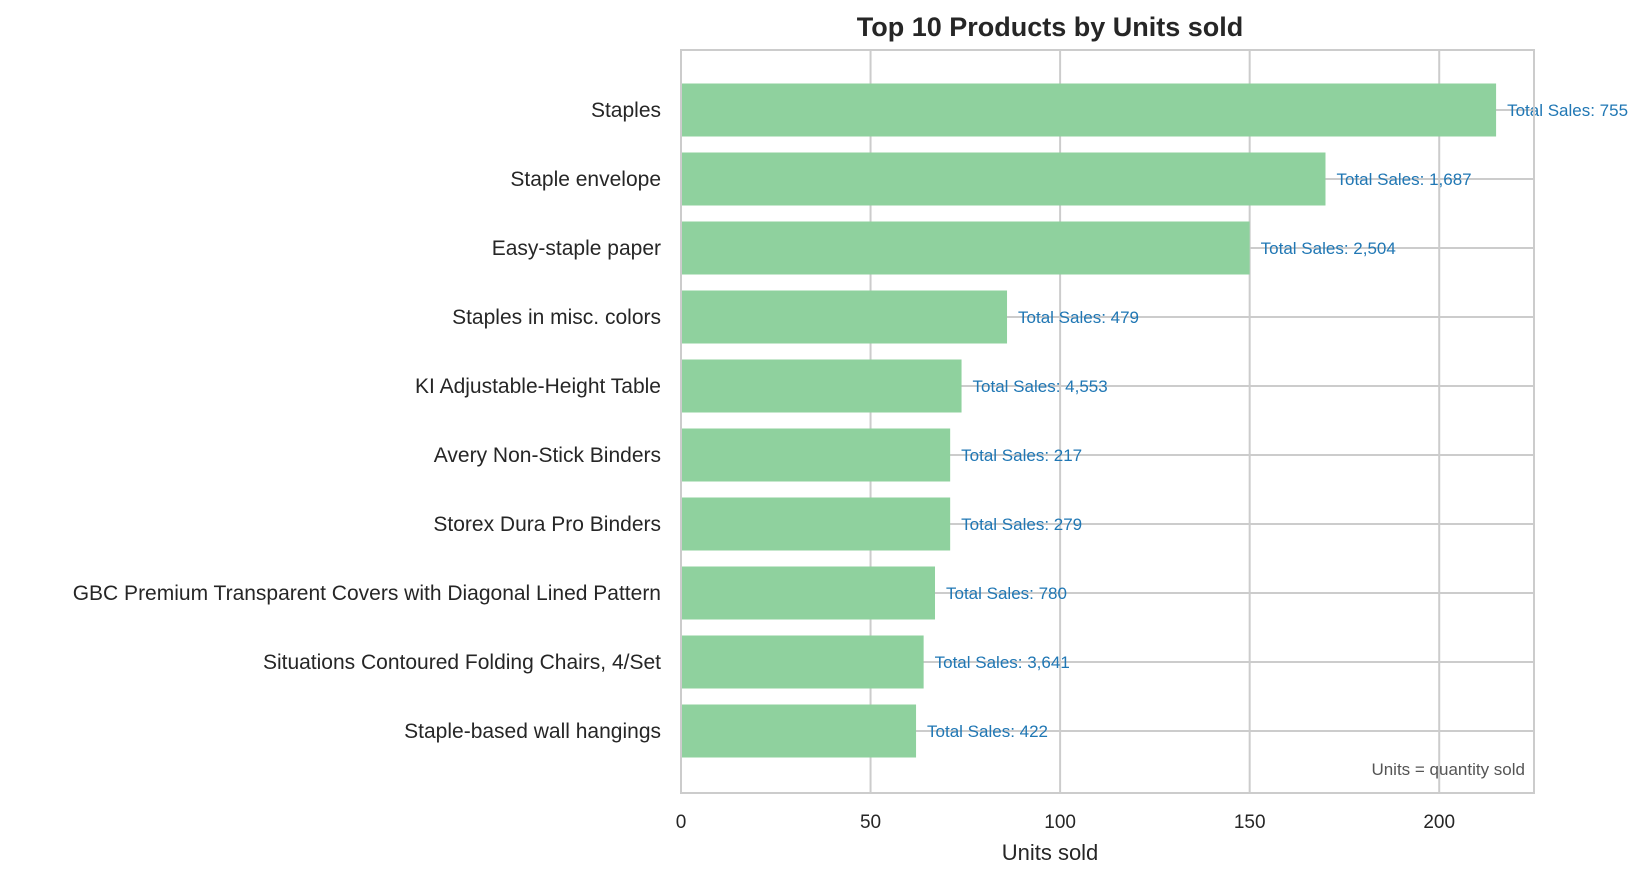  Describe the element at coordinates (547, 455) in the screenshot. I see `y-tick-label: Avery Non-Stick Binders` at that location.